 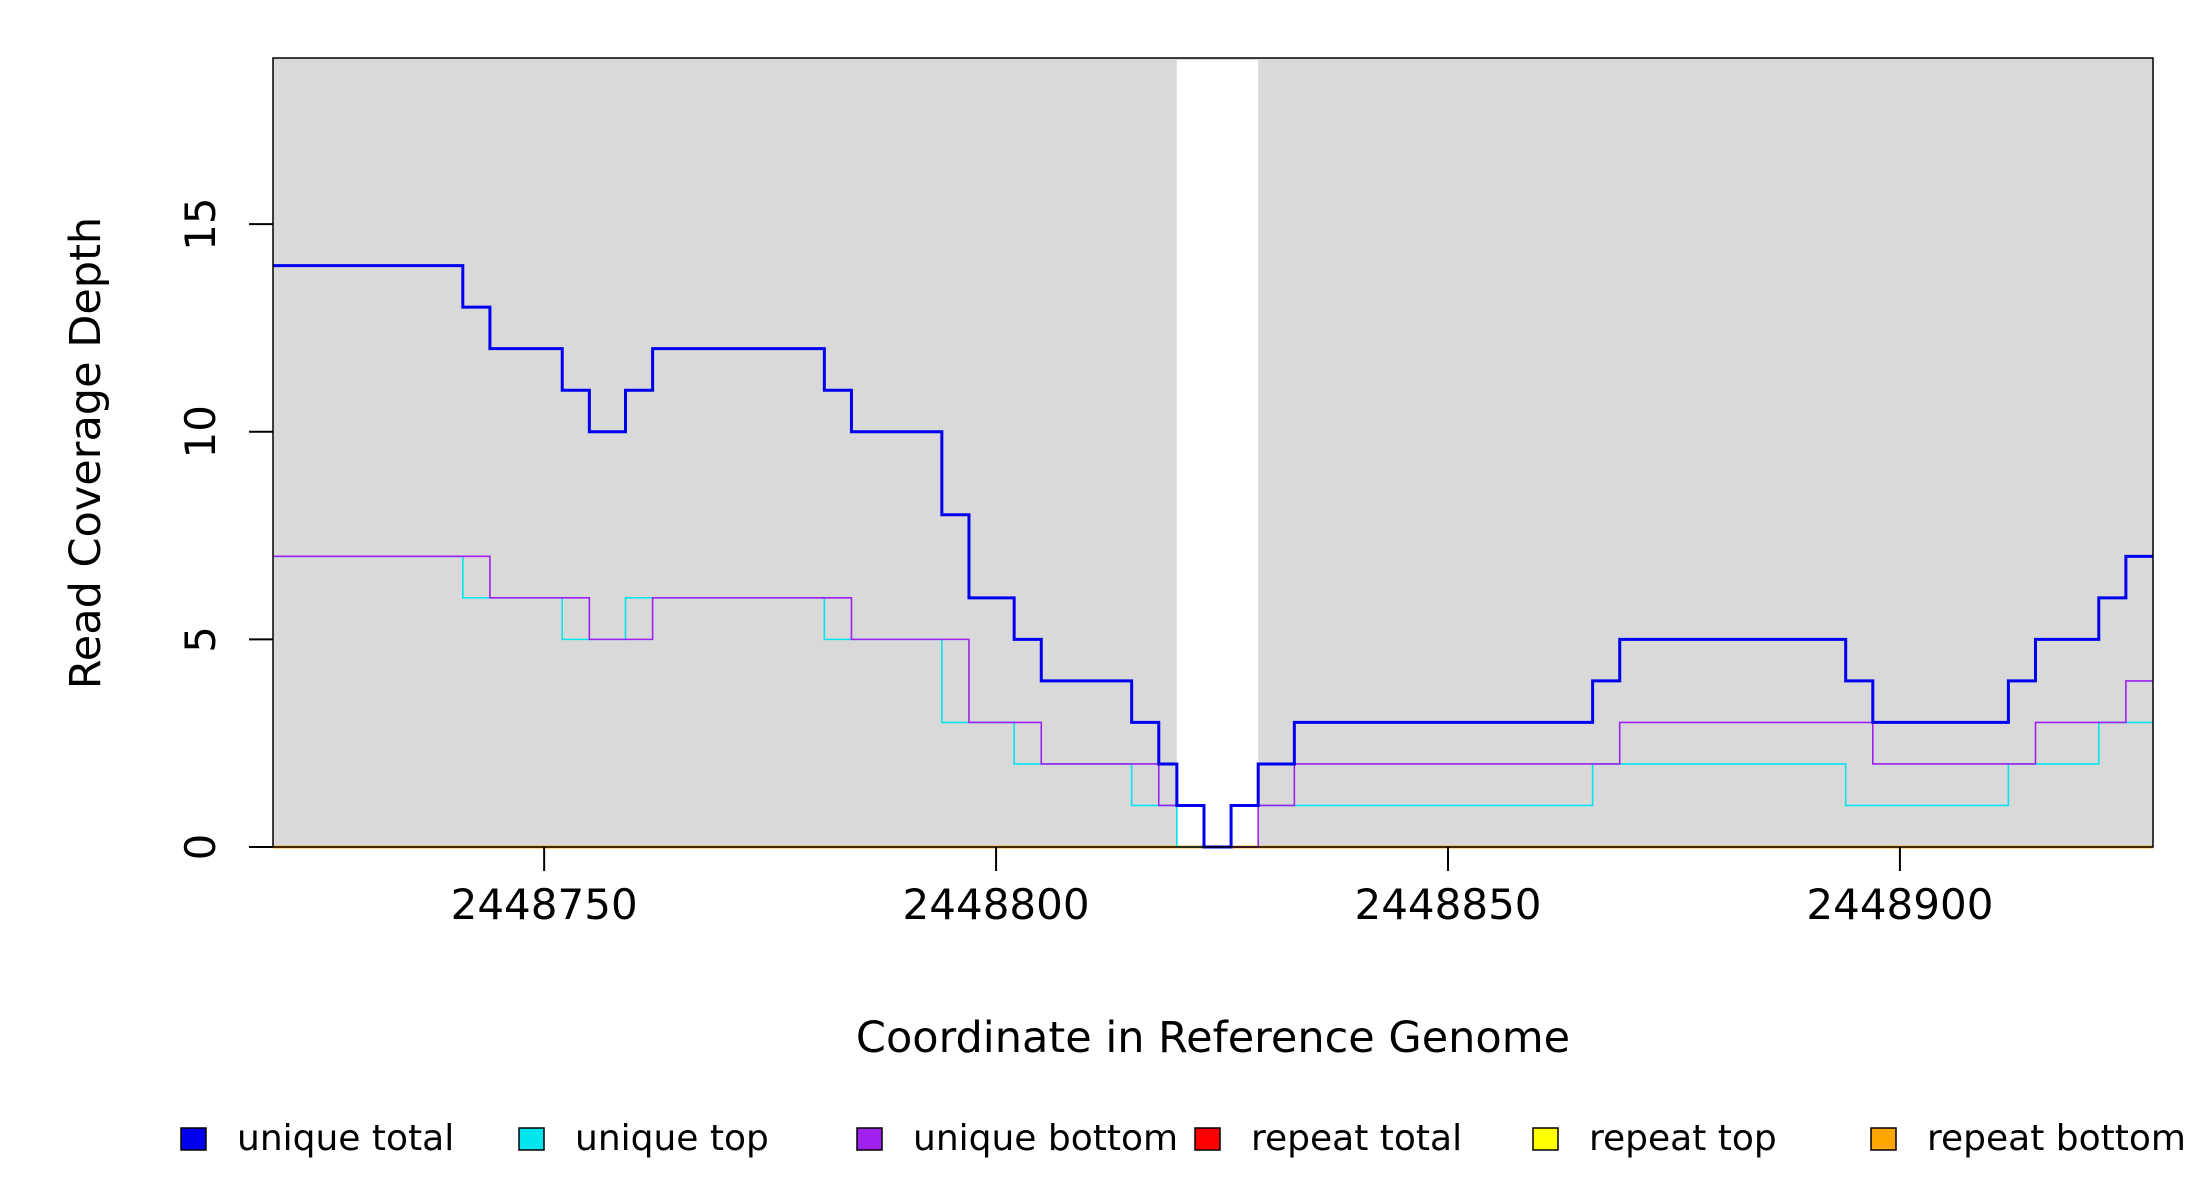 What do you see at coordinates (544, 904) in the screenshot?
I see `x-tick-label: 2448750` at bounding box center [544, 904].